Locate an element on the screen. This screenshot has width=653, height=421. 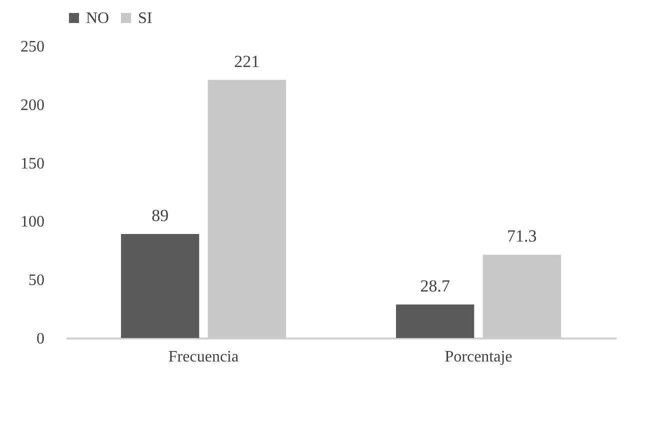
y-tick-label: 50 is located at coordinates (36, 281).